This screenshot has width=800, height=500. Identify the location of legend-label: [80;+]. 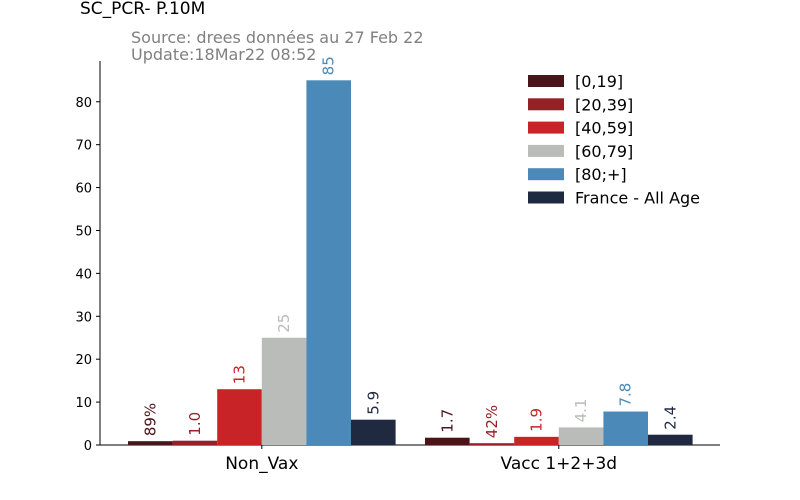
(601, 174).